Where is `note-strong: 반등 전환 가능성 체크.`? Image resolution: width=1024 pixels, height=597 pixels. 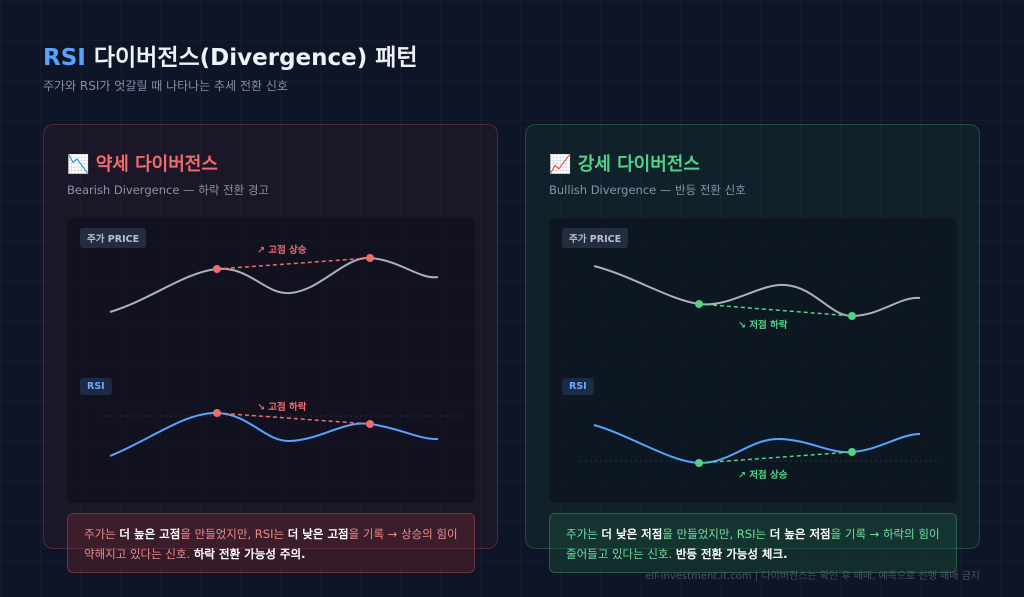
note-strong: 반등 전환 가능성 체크. is located at coordinates (731, 554).